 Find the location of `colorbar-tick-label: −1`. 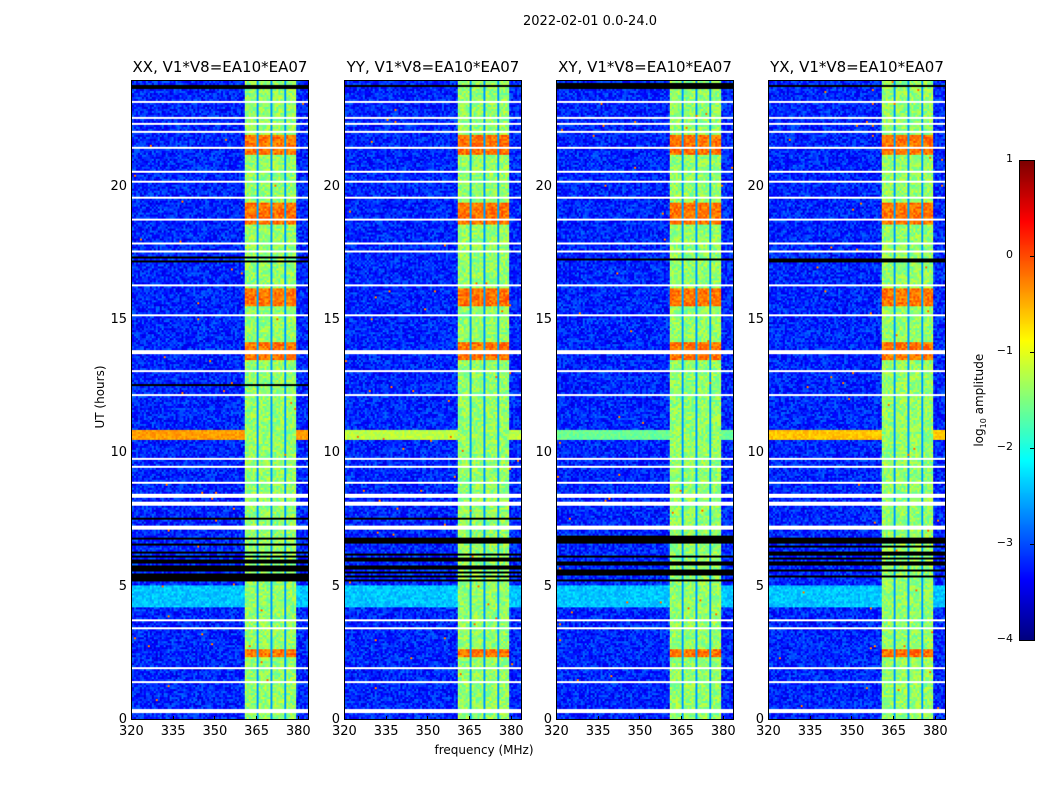

colorbar-tick-label: −1 is located at coordinates (1004, 350).